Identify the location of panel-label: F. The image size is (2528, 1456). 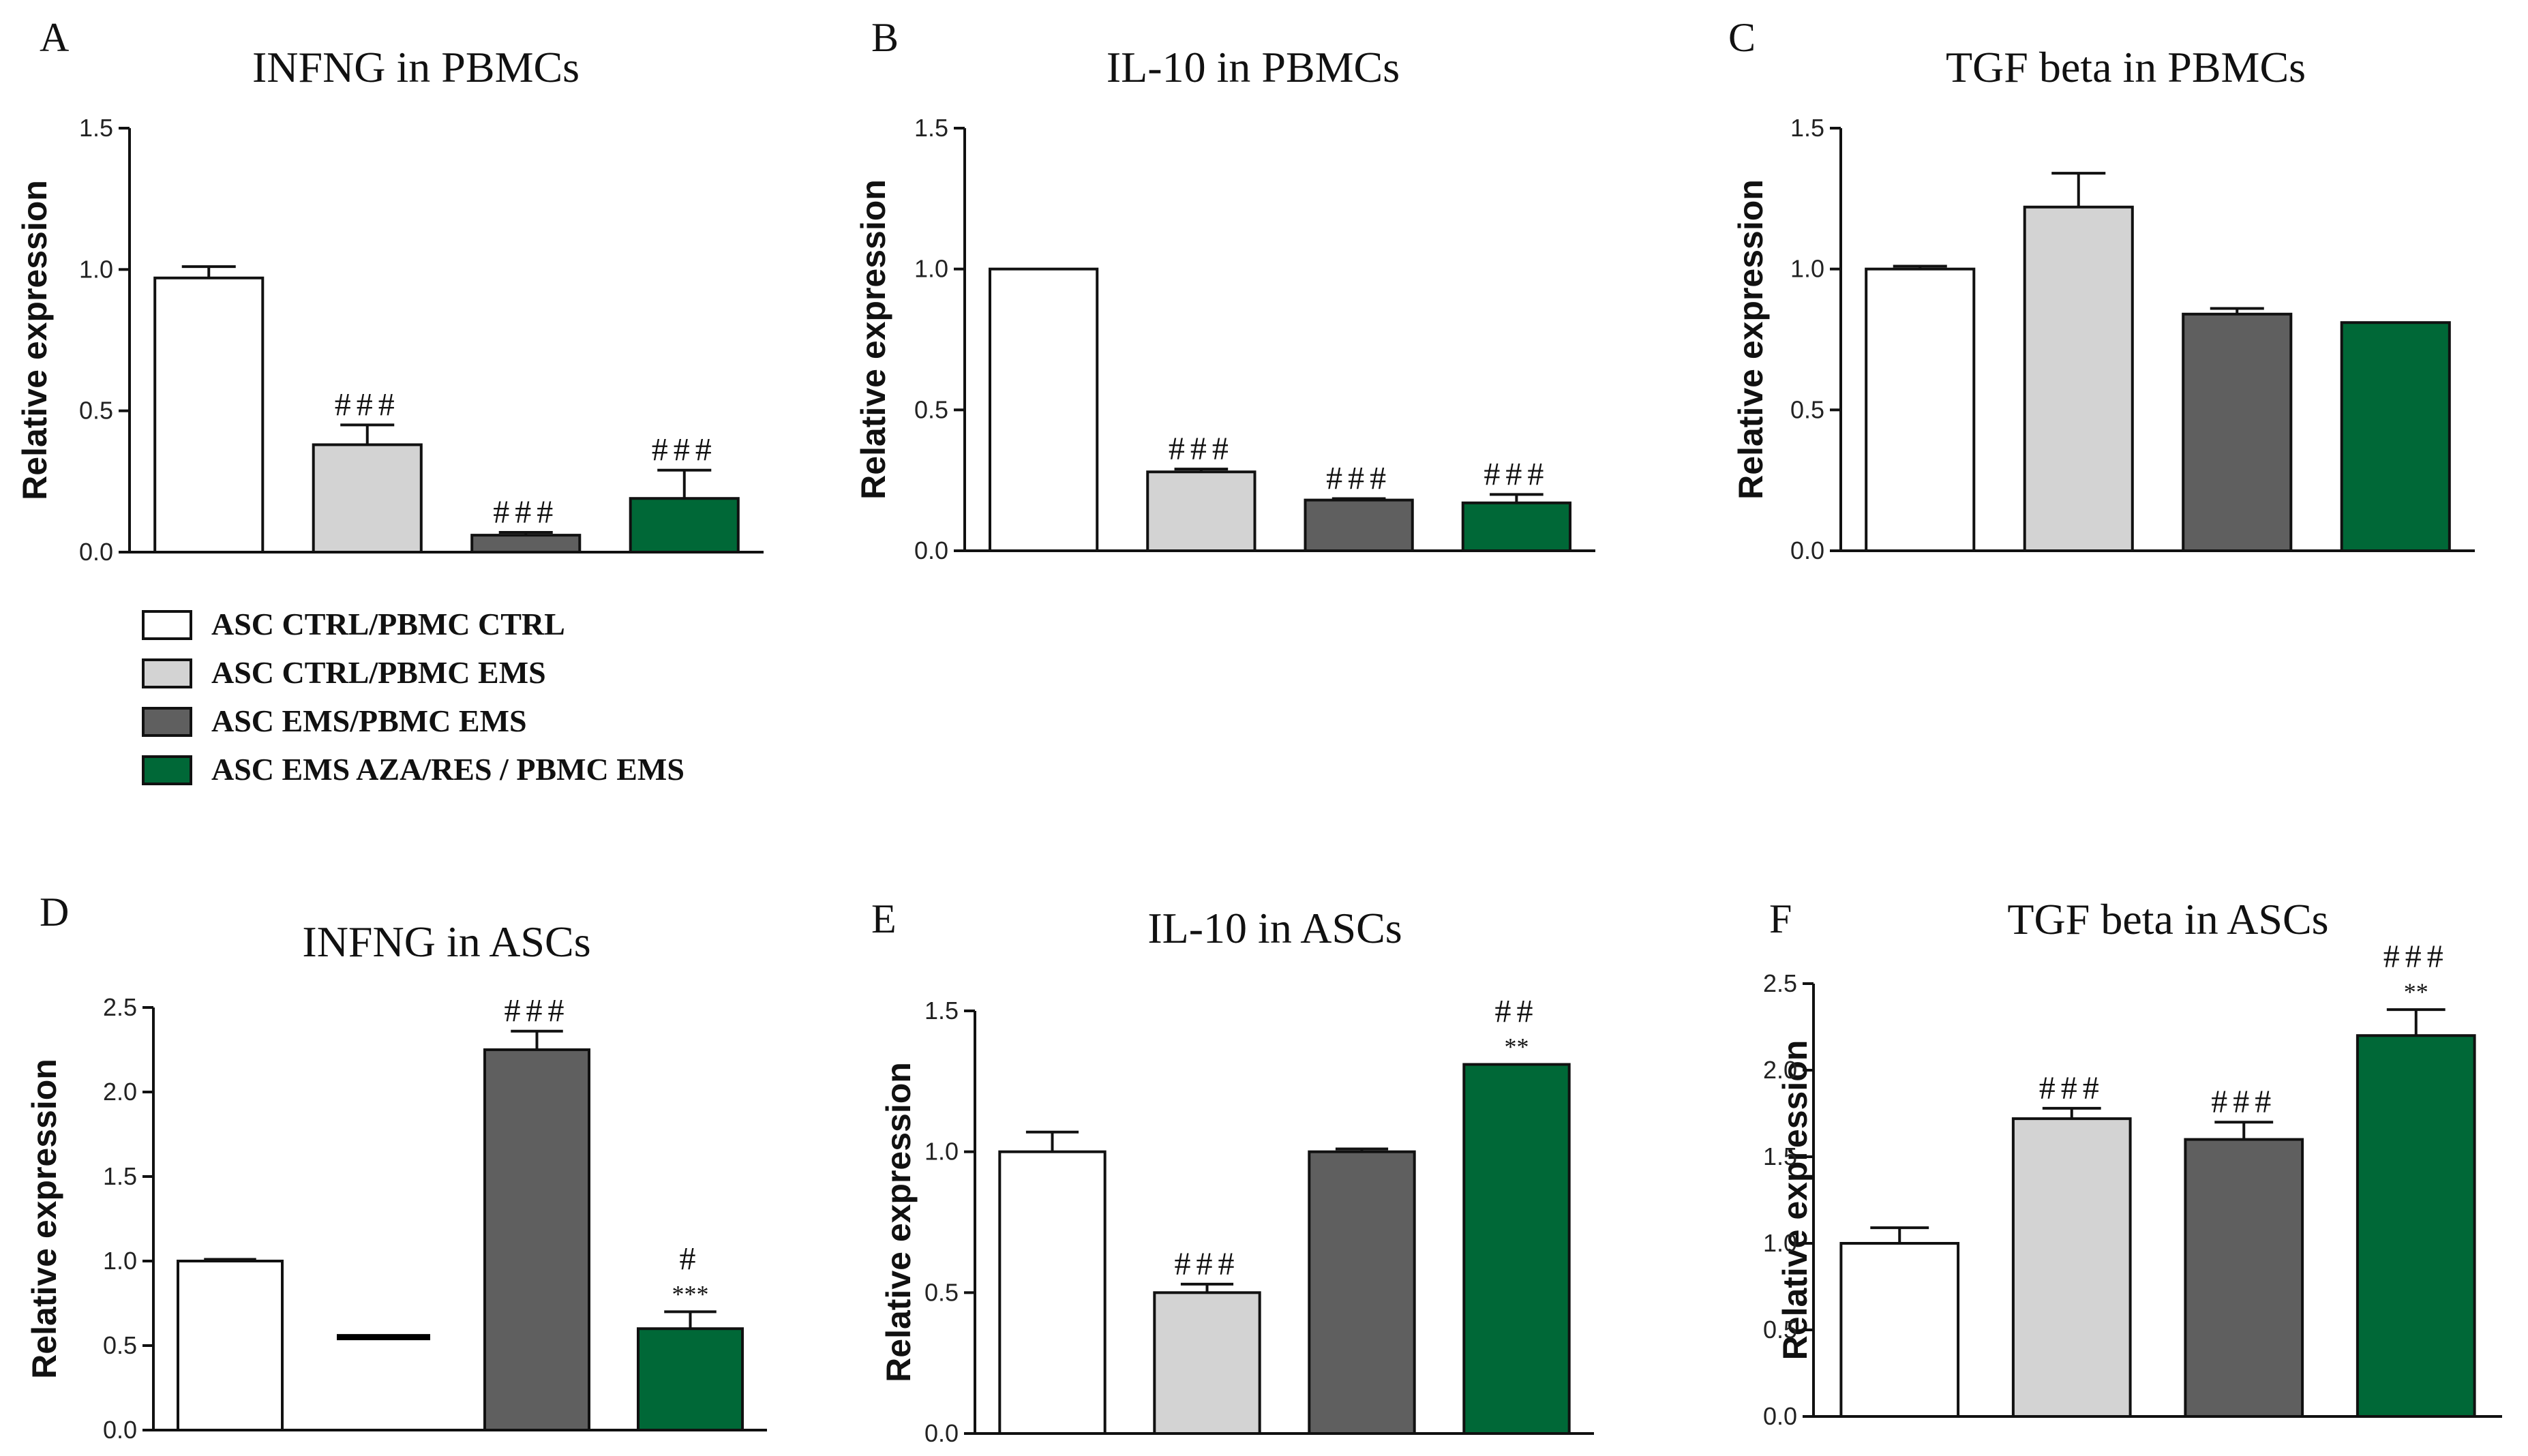
(1780, 918).